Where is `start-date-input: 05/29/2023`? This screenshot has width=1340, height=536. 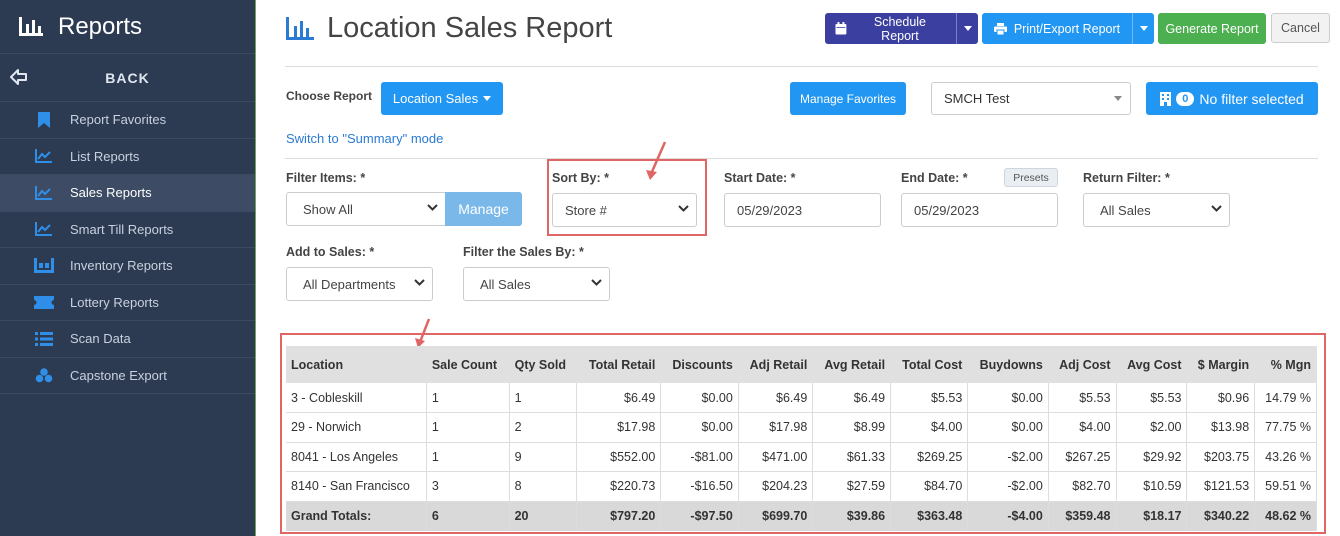
start-date-input: 05/29/2023 is located at coordinates (802, 210).